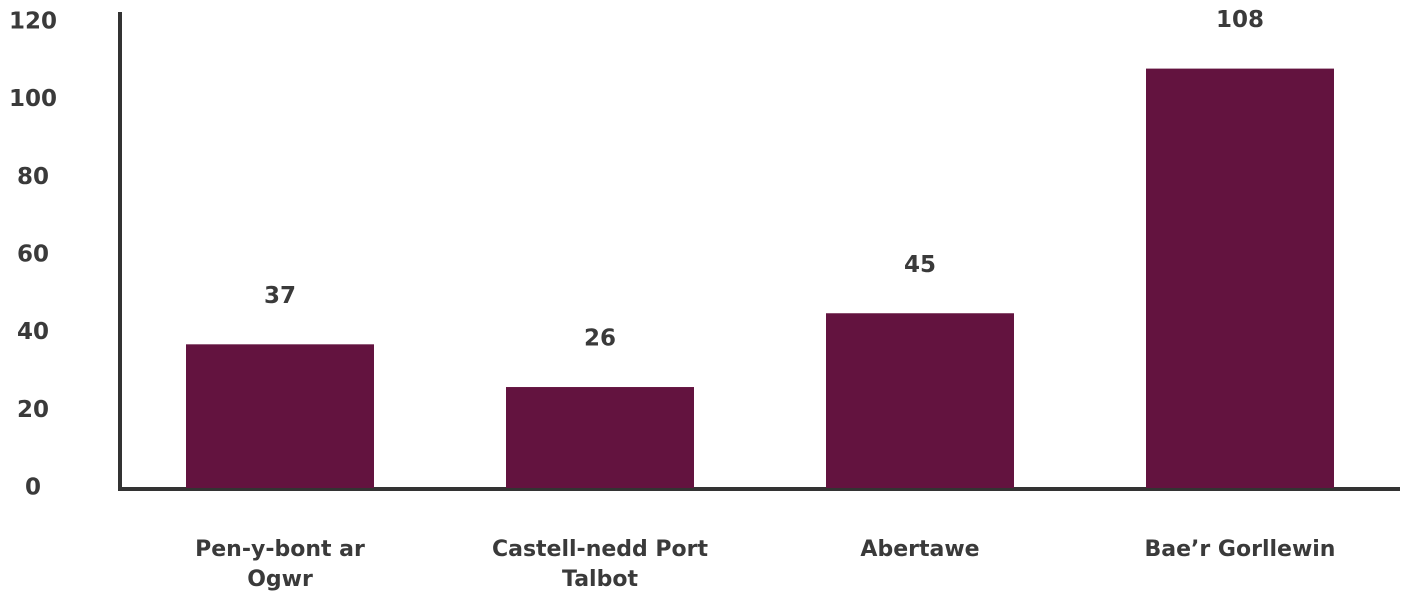 This screenshot has width=1407, height=593. Describe the element at coordinates (1240, 549) in the screenshot. I see `x-tick-label: Bae’r Gorllewin` at that location.